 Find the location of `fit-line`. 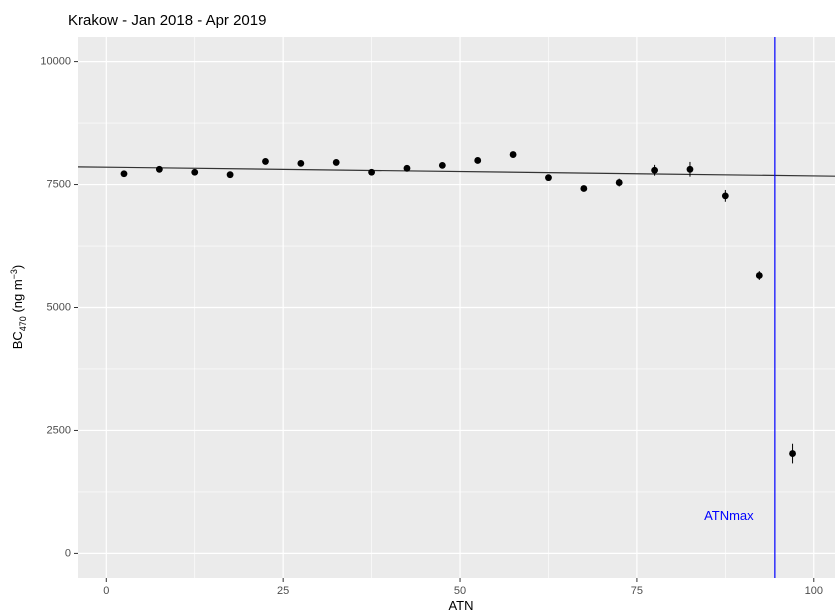

fit-line is located at coordinates (456, 171).